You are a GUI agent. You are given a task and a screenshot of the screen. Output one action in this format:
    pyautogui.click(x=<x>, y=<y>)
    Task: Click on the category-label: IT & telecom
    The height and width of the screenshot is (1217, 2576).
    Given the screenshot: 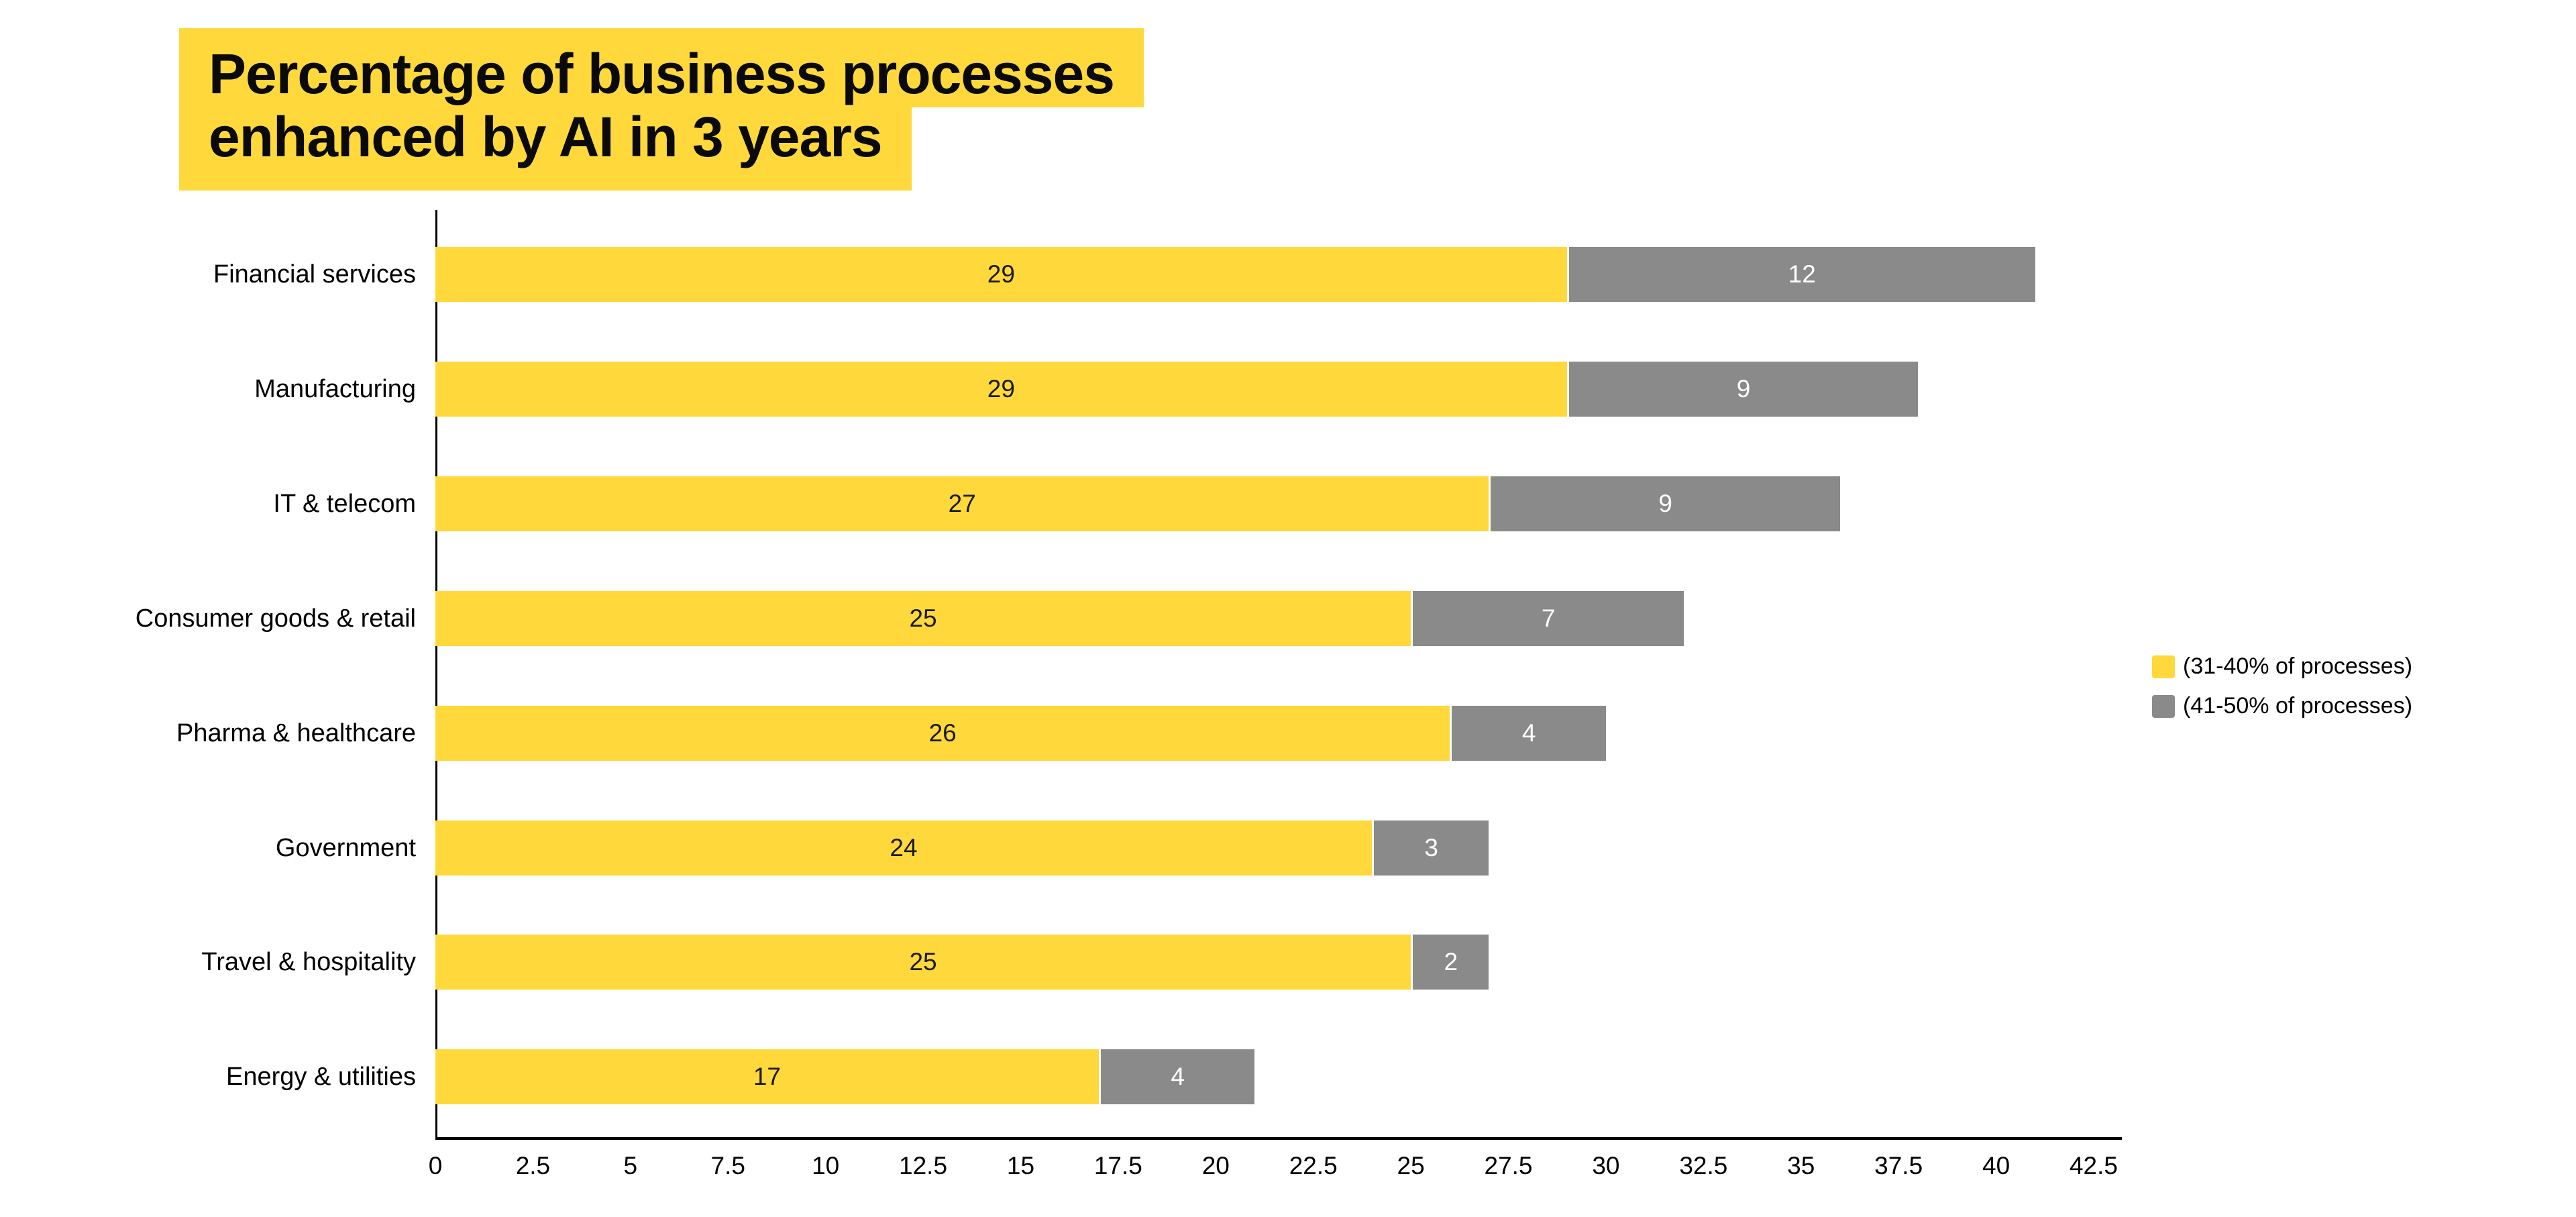 What is the action you would take?
    pyautogui.click(x=344, y=504)
    